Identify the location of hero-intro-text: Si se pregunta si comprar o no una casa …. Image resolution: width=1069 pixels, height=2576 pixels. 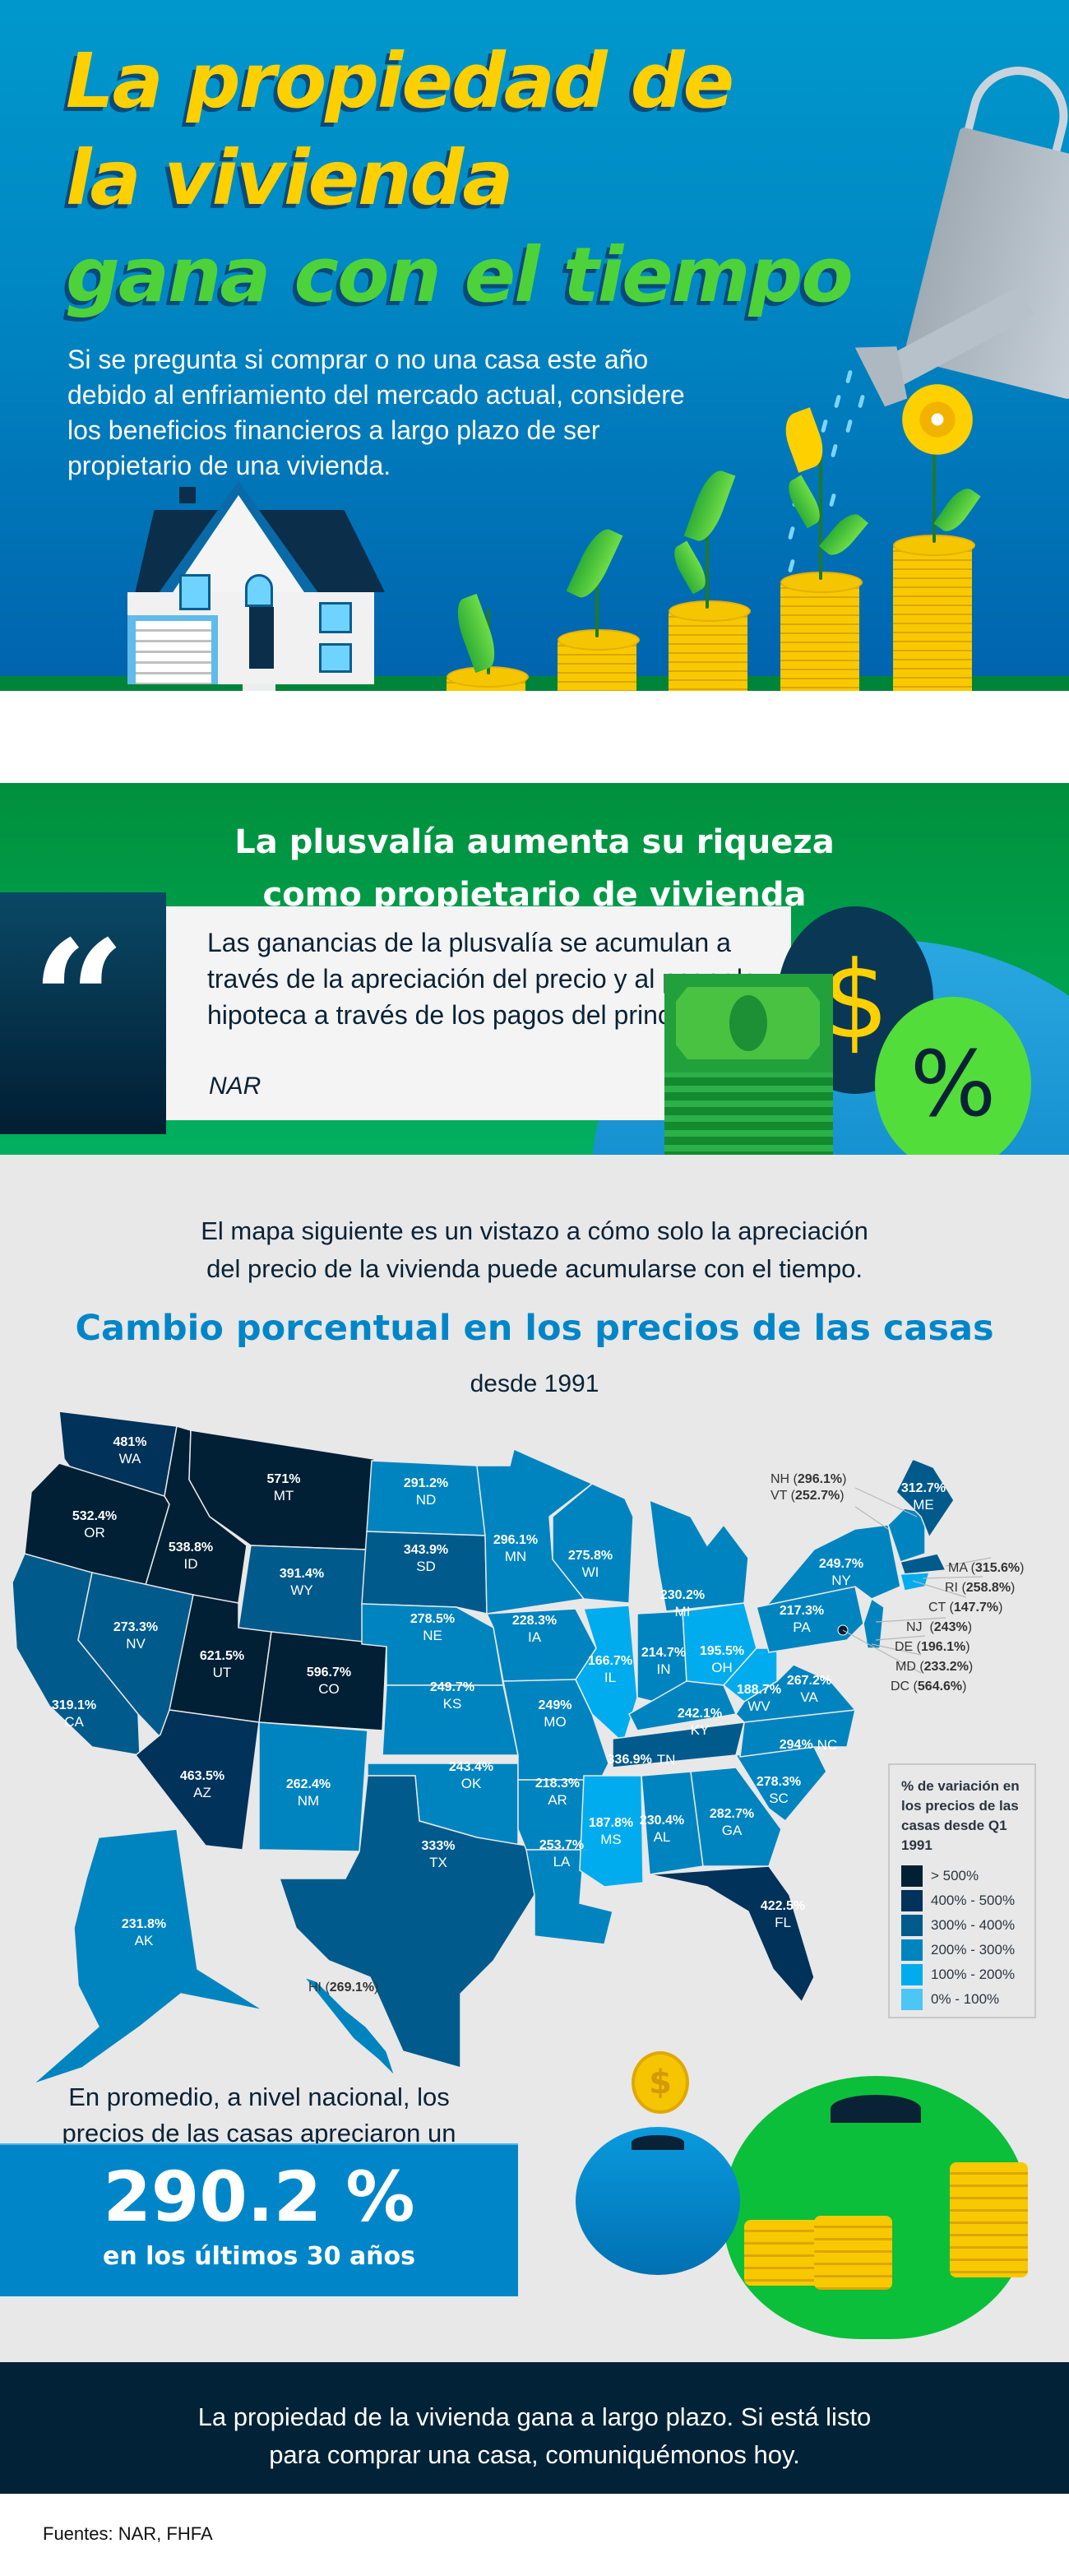
(376, 413).